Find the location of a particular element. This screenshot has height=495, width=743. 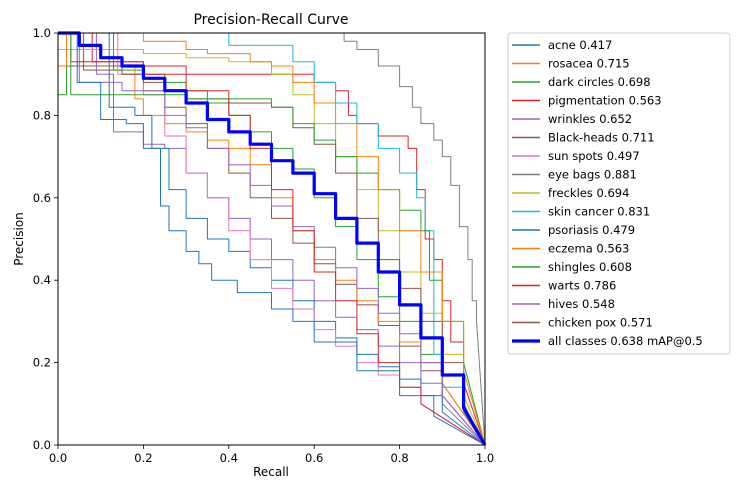

legend-item: shingles 0.608 is located at coordinates (572, 267).